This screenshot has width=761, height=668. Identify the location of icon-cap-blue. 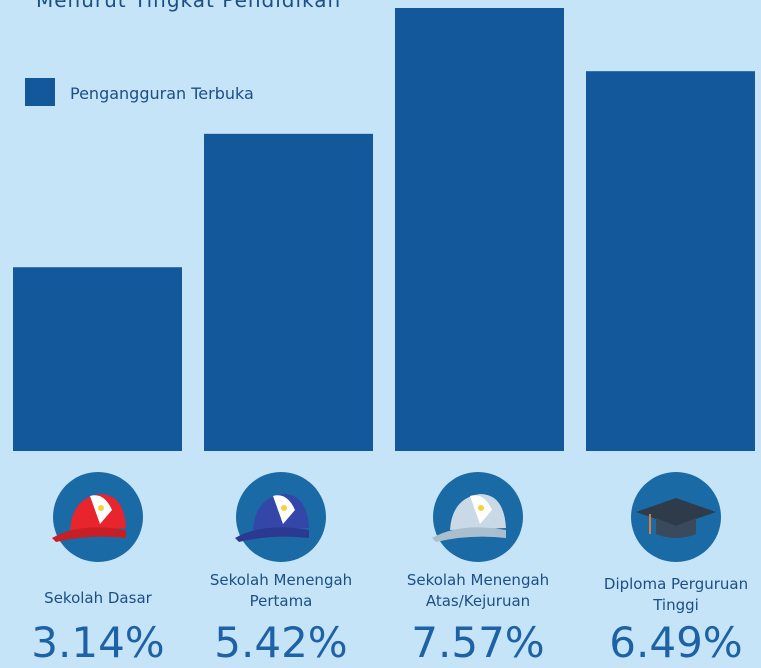
(280, 517).